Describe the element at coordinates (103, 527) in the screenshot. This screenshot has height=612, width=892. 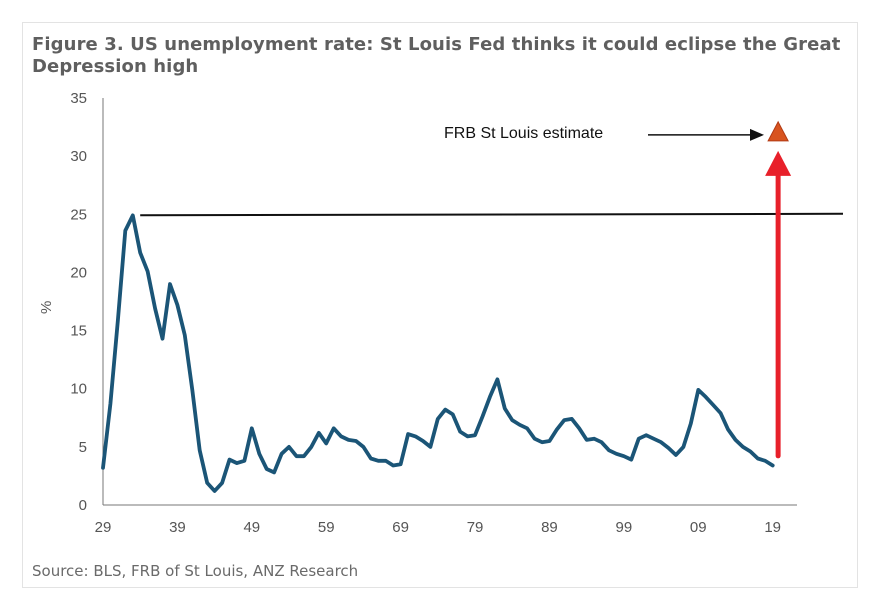
I see `x-tick-label: 29` at that location.